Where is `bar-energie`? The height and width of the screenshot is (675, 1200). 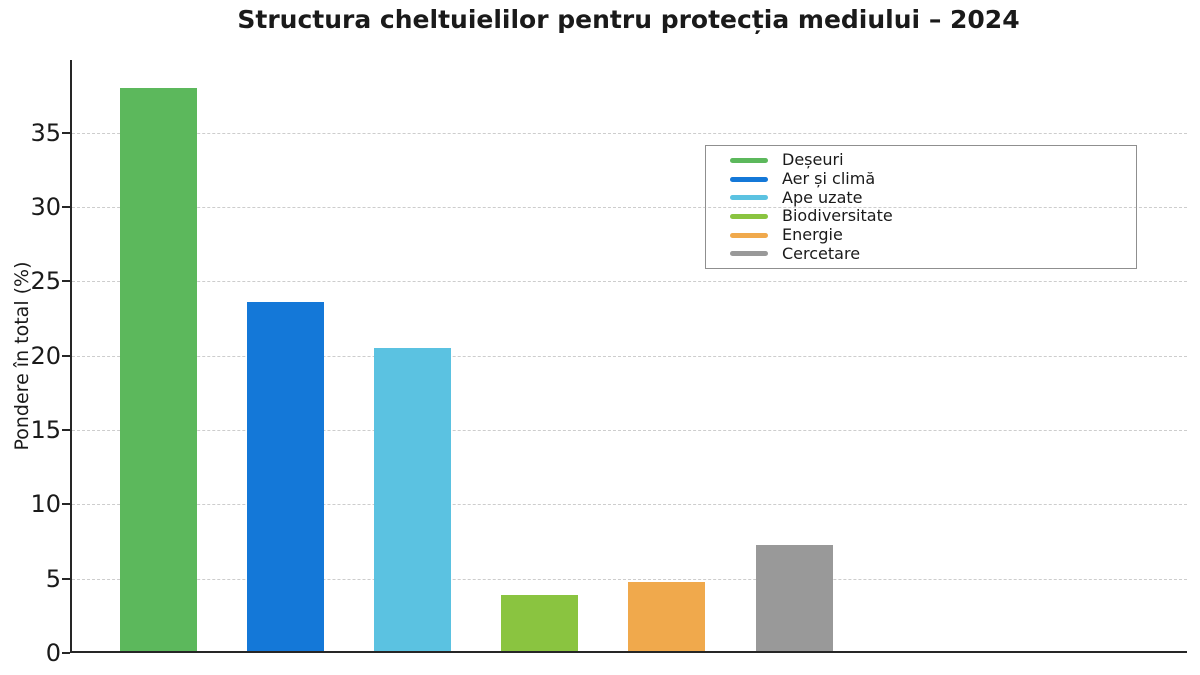 bar-energie is located at coordinates (667, 617).